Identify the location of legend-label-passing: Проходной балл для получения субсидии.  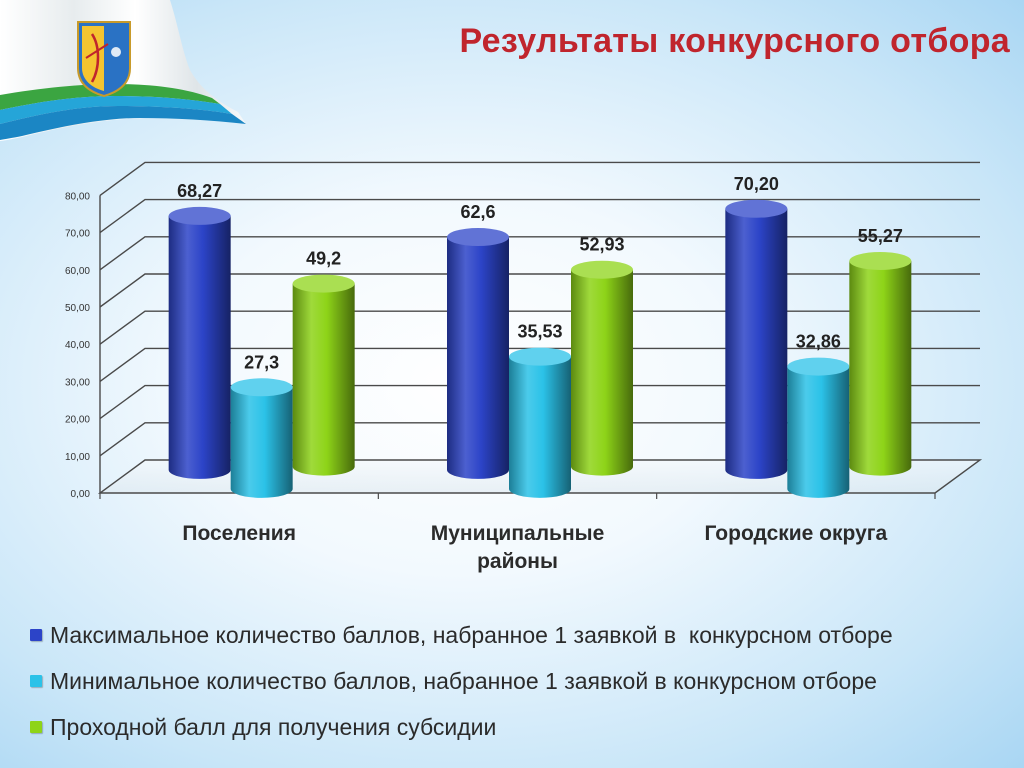
(273, 726).